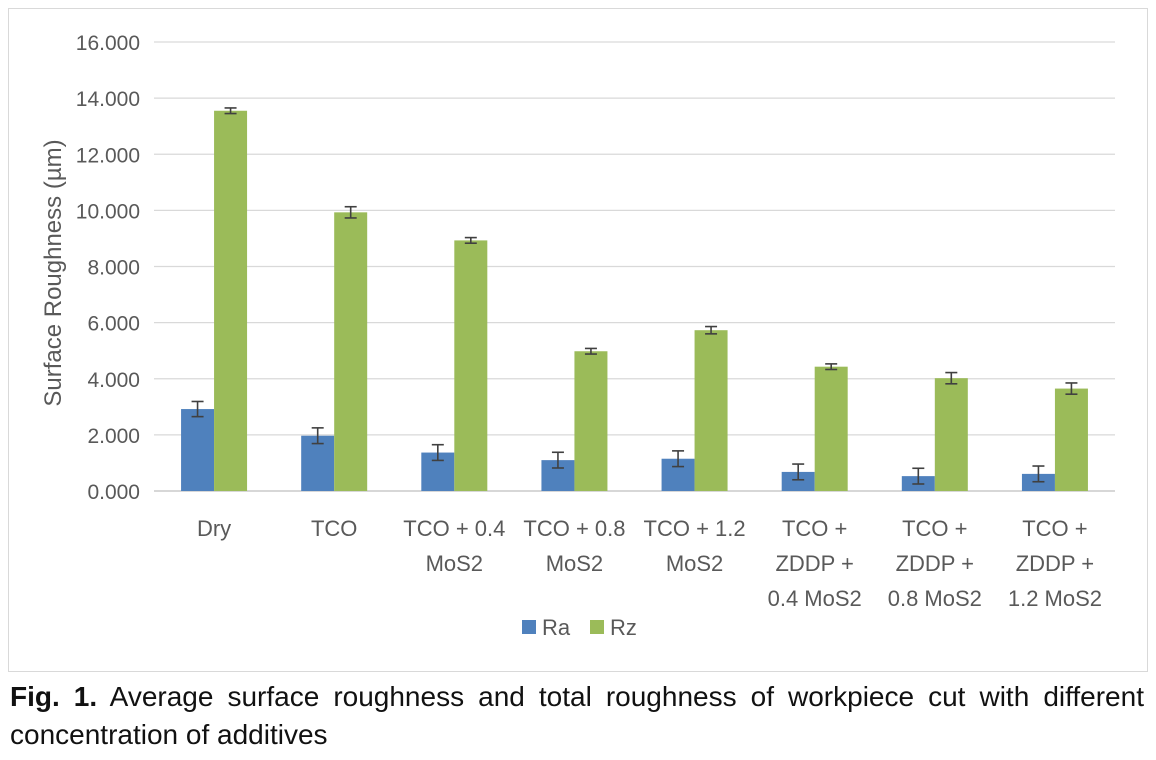 This screenshot has width=1156, height=760. I want to click on figure-label: Fig. 1., so click(54, 696).